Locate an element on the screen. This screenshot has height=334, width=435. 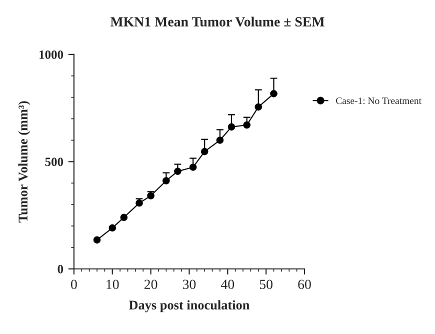
legend-label: Case-1: No Treatment is located at coordinates (379, 101).